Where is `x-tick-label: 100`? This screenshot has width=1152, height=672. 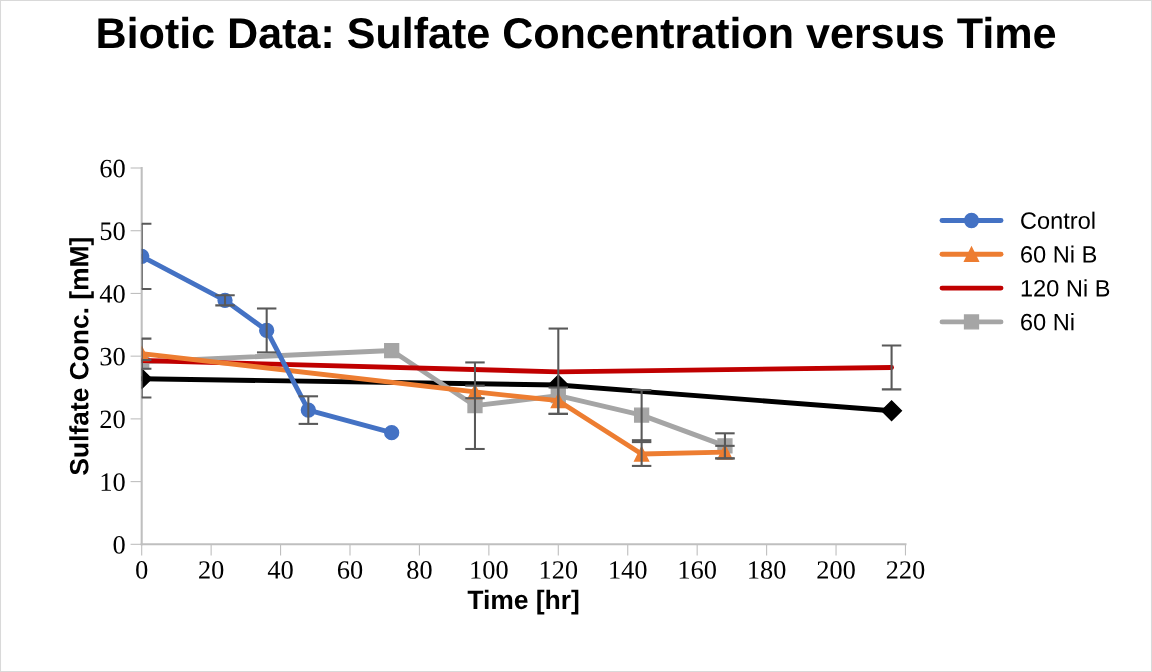
x-tick-label: 100 is located at coordinates (489, 570).